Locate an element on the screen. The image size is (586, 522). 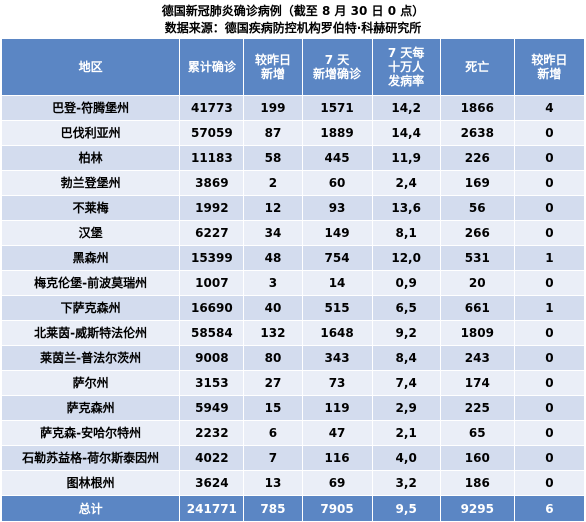
table-row: 不莱梅 1992 12 93 13,6 56 0 is located at coordinates (293, 208).